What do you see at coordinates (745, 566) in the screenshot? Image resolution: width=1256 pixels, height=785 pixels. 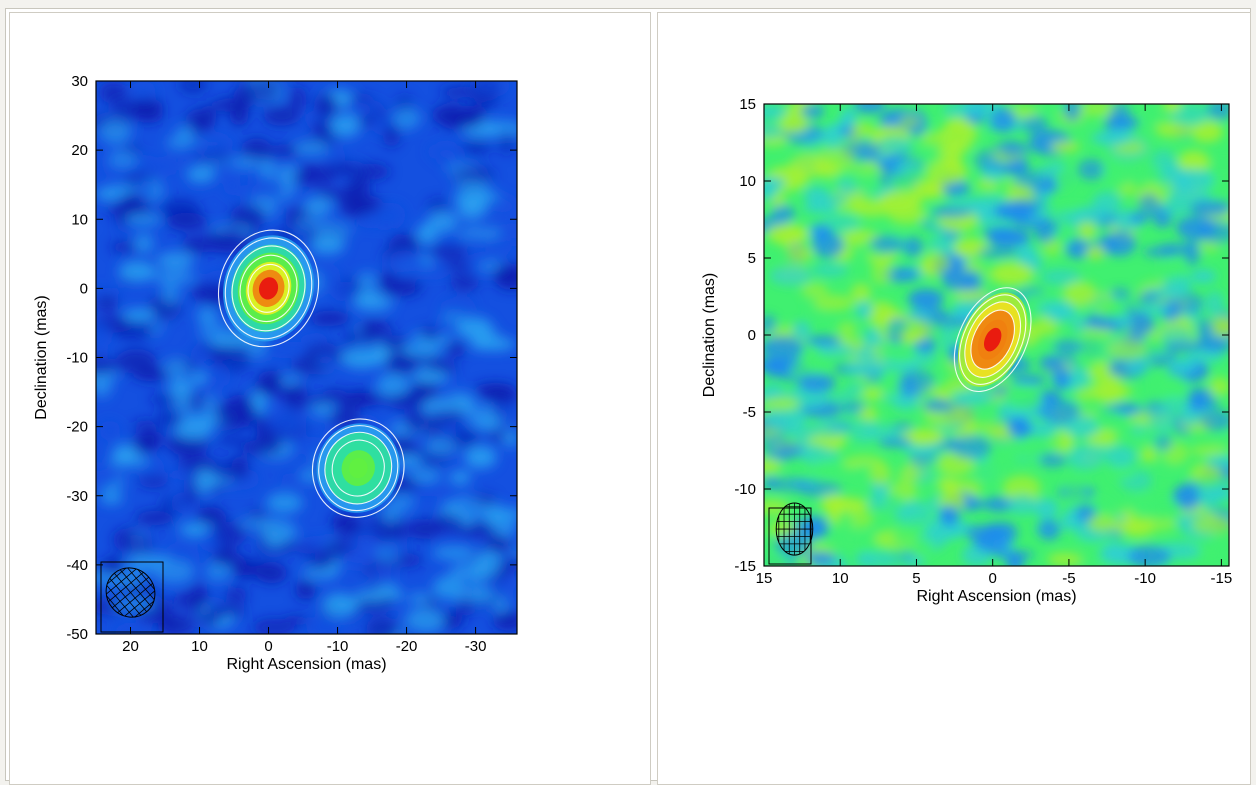 I see `y-tick-label: -15` at bounding box center [745, 566].